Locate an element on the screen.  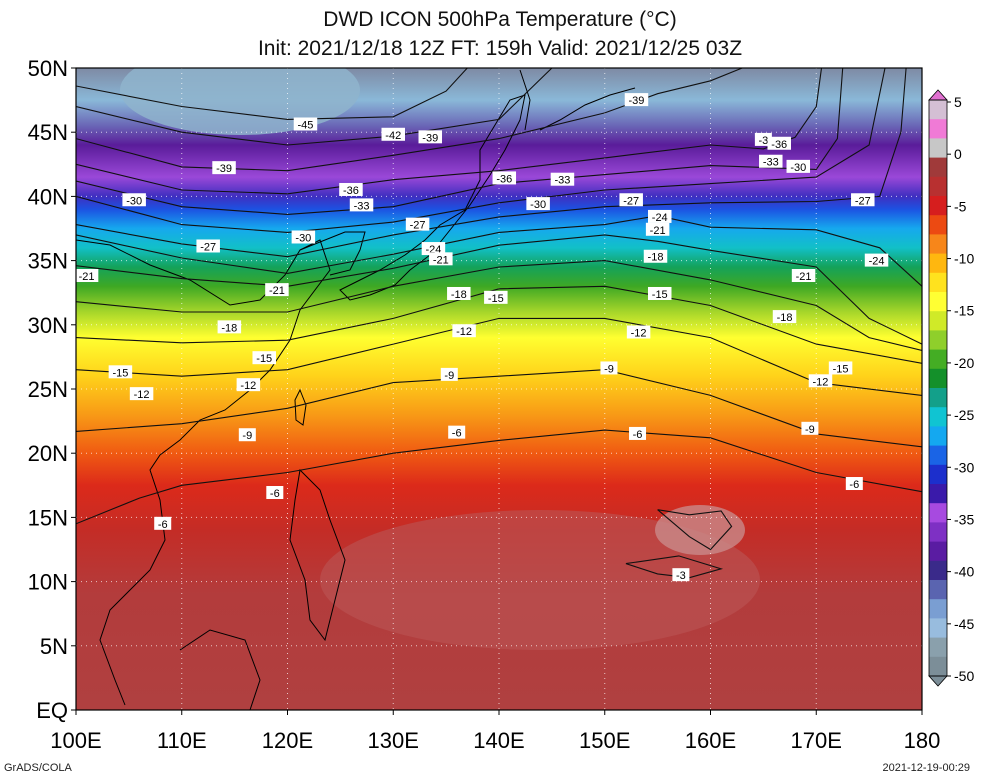
sakhalin-coastline is located at coordinates (525, 100).